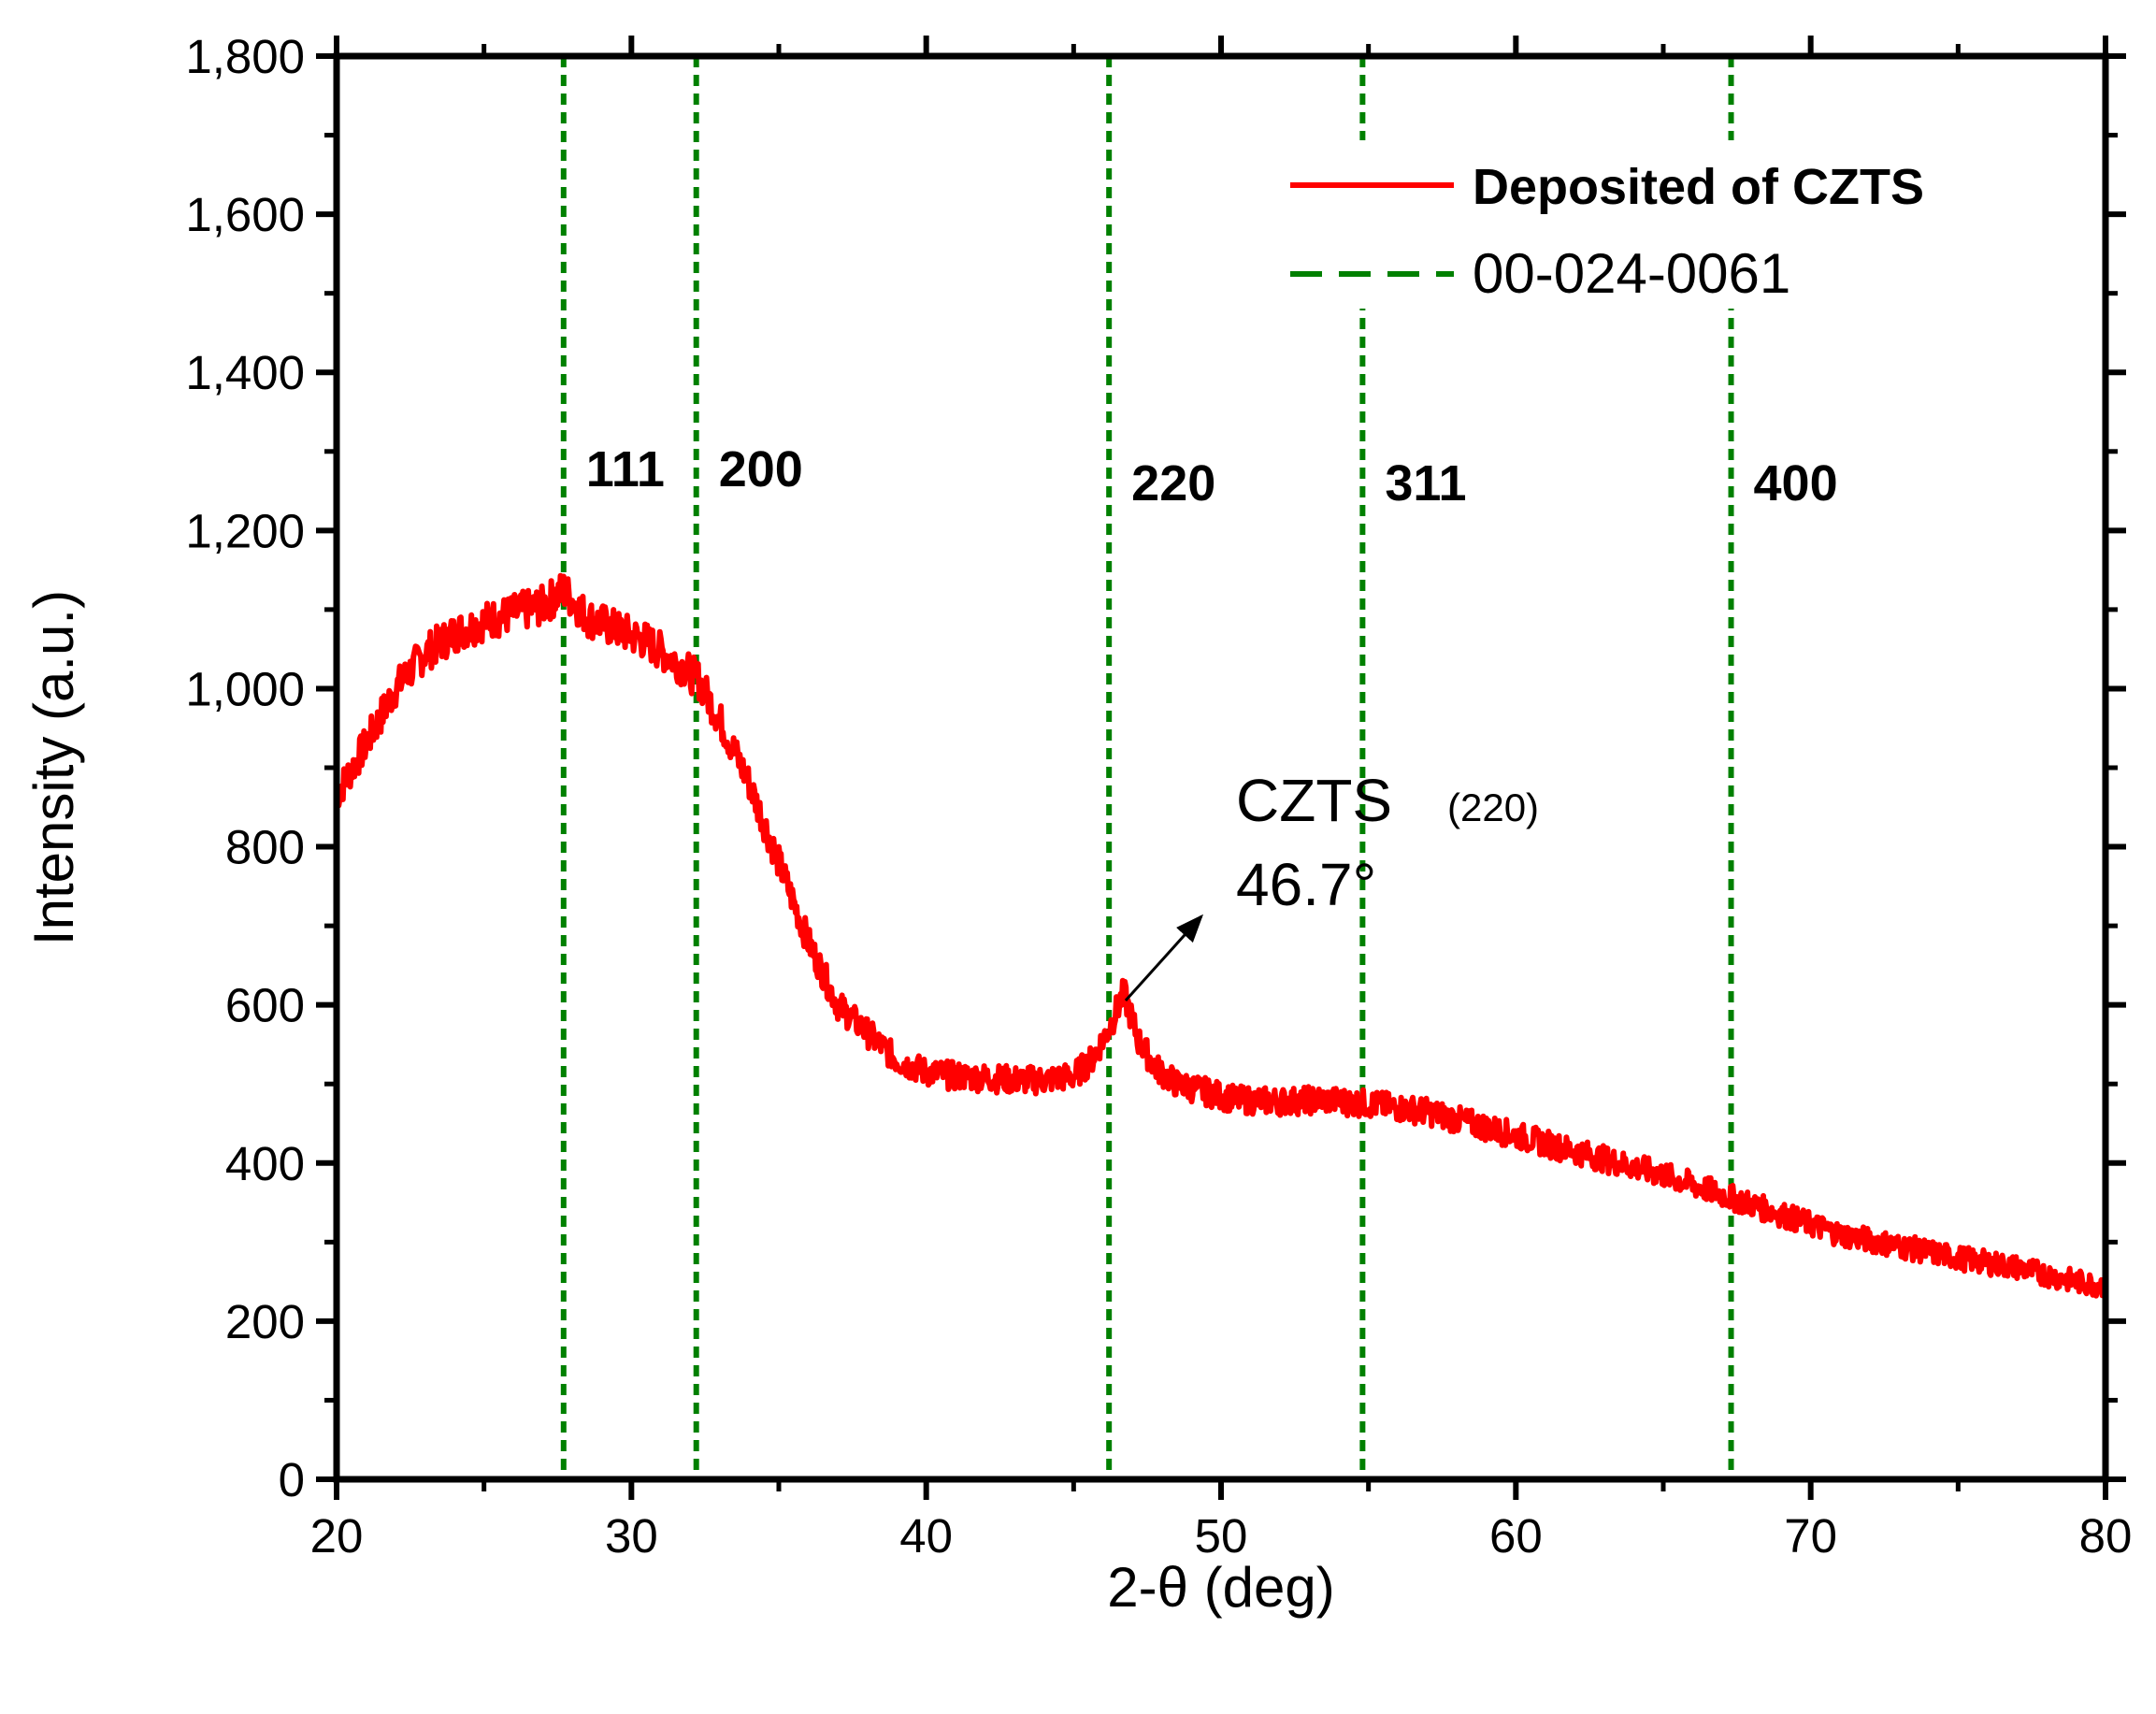 The width and height of the screenshot is (2156, 1714). Describe the element at coordinates (1306, 884) in the screenshot. I see `annotation-value: 46.7°` at that location.